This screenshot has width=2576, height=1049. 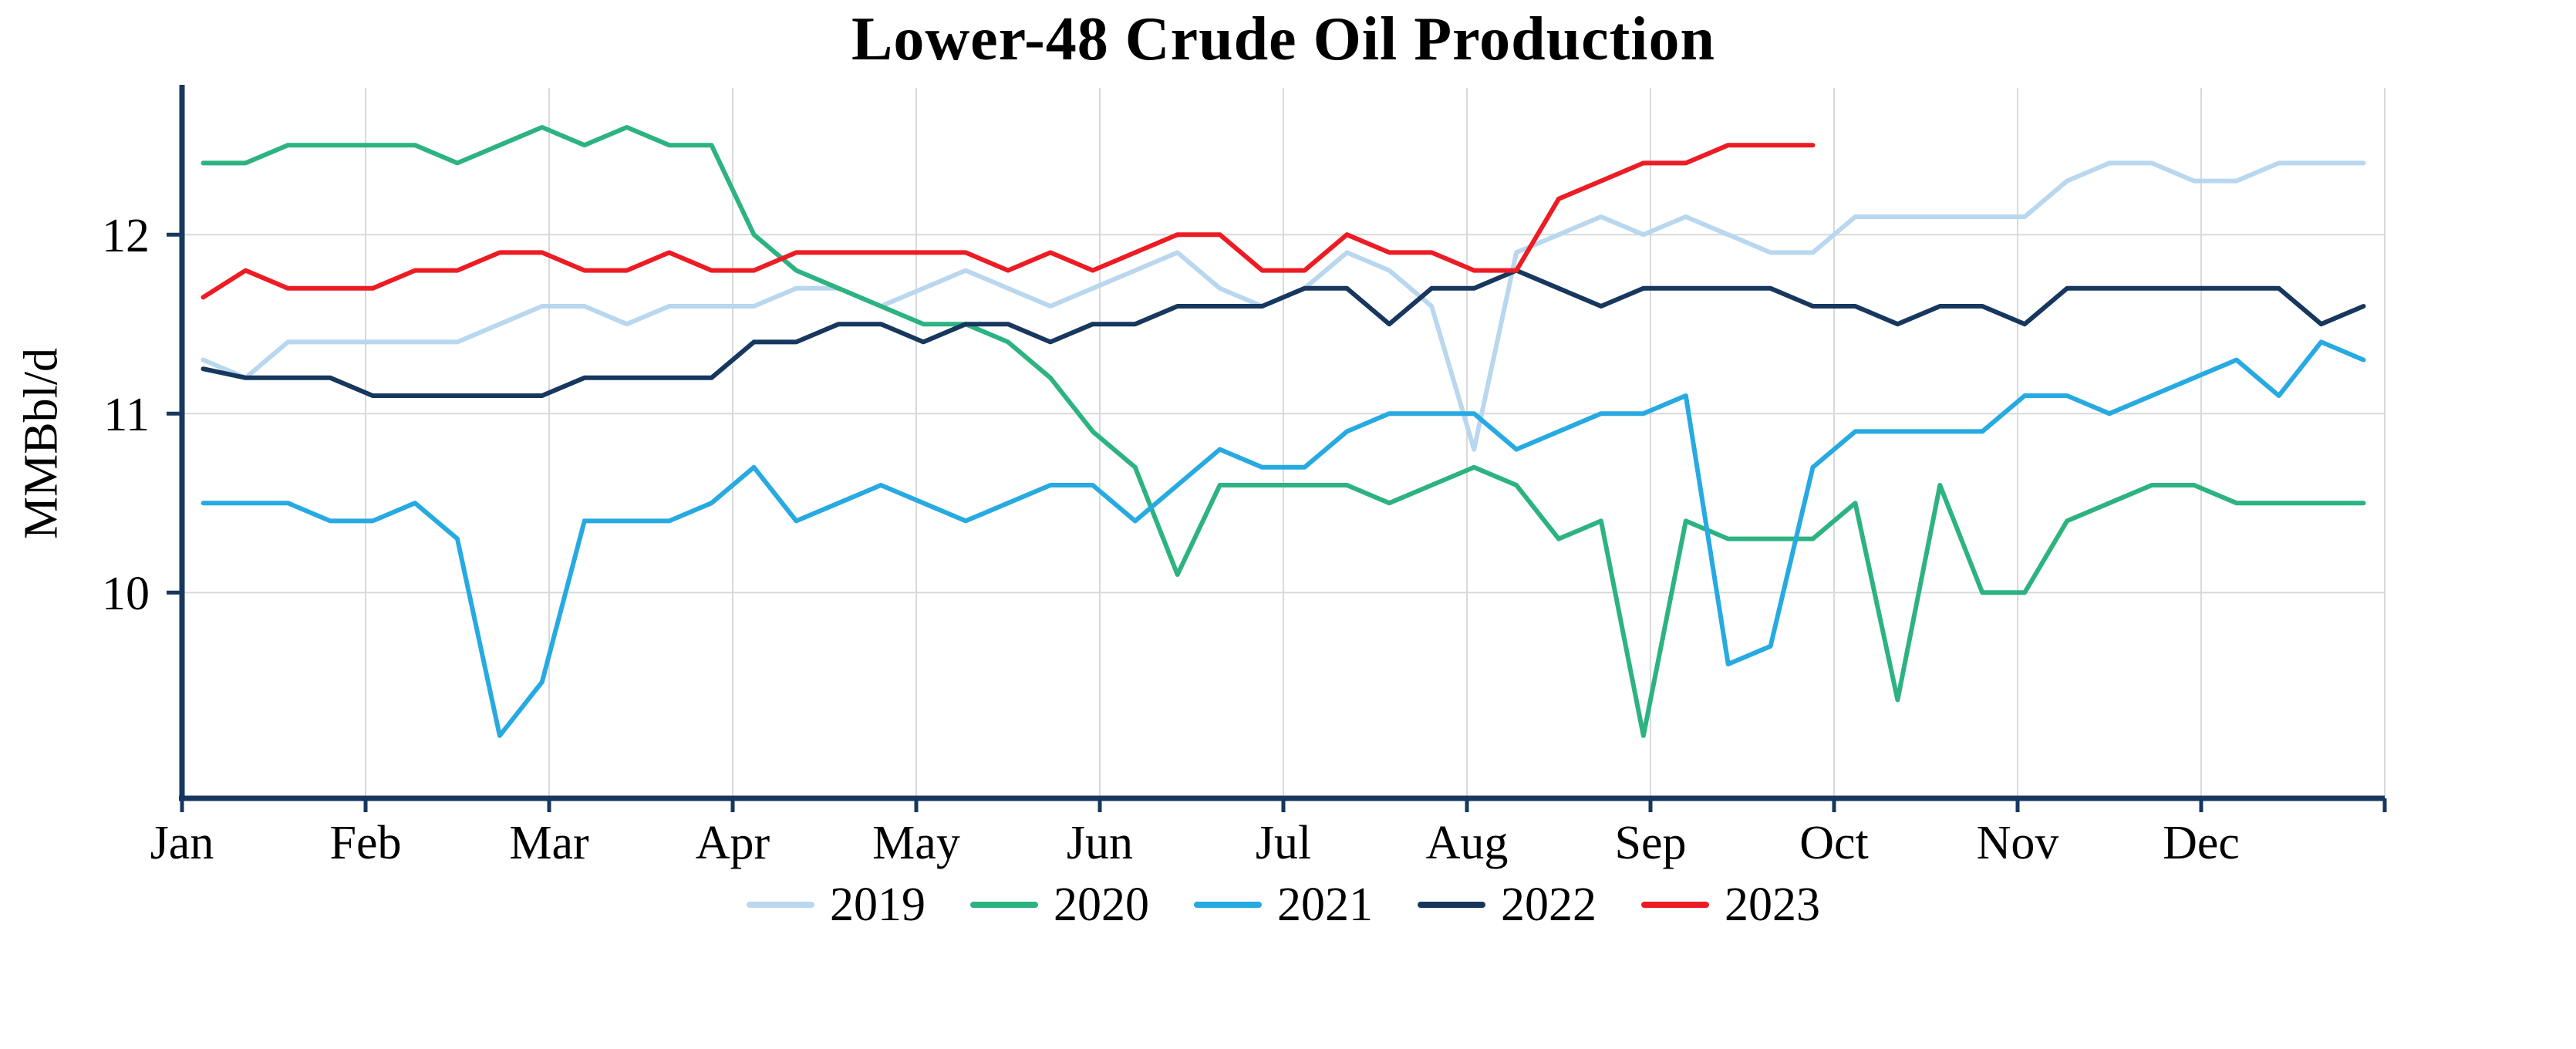 What do you see at coordinates (1283, 39) in the screenshot?
I see `chart-title: Lower-48 Crude Oil Production` at bounding box center [1283, 39].